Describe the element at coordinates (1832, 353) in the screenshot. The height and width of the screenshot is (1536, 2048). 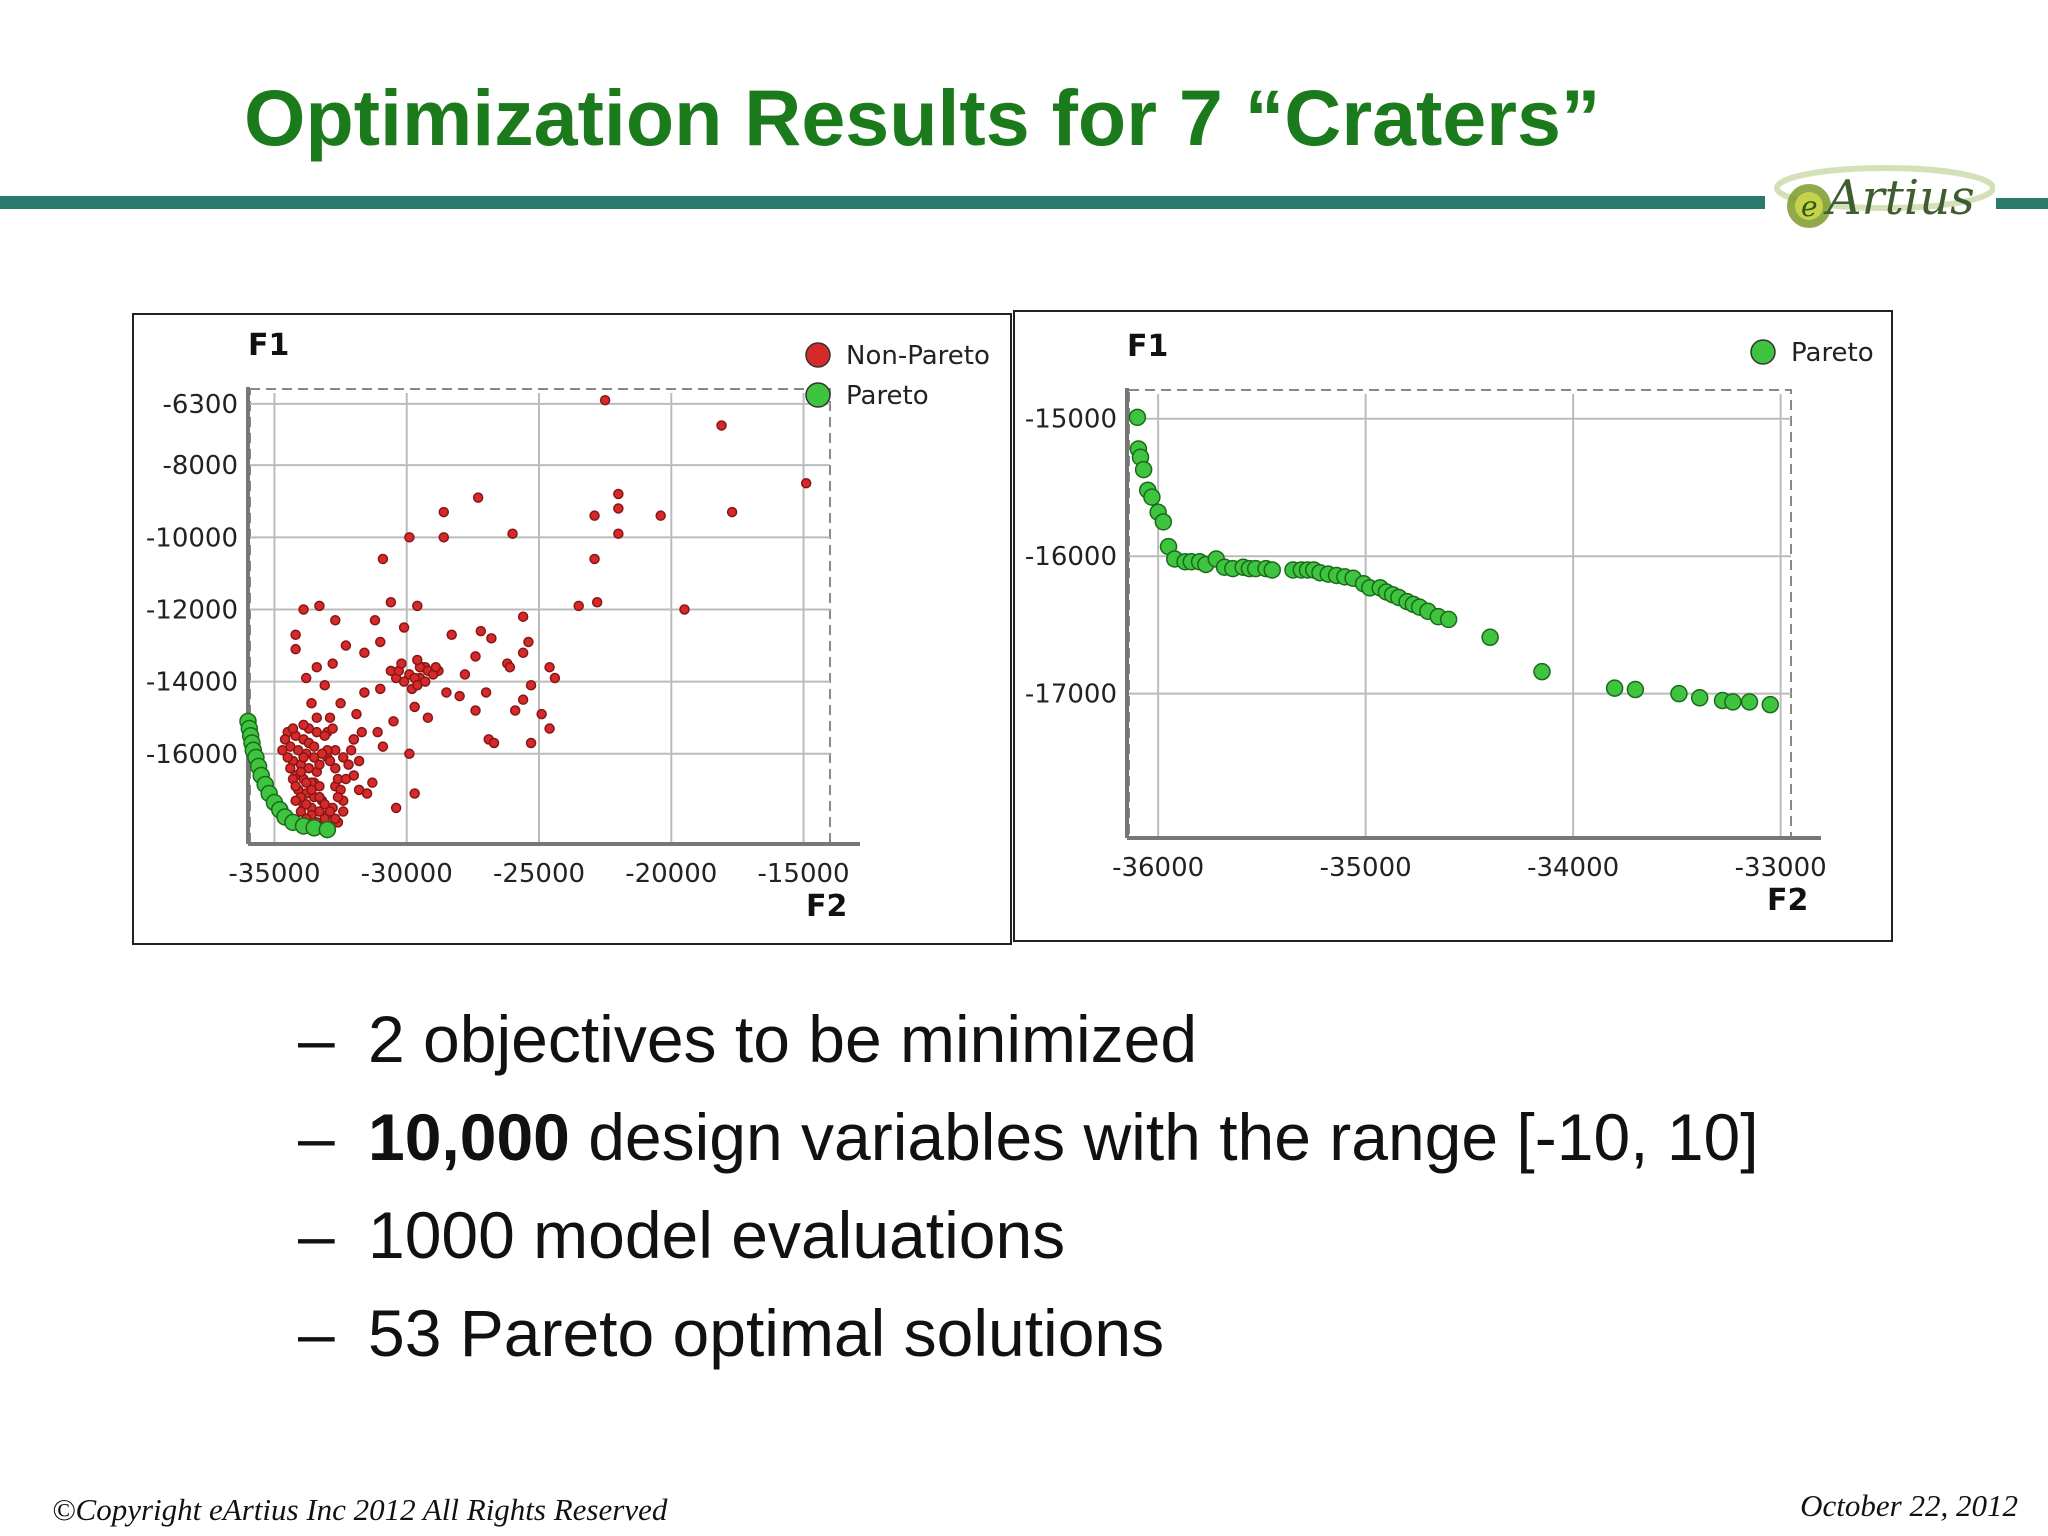
I see `legend-label: Pareto` at that location.